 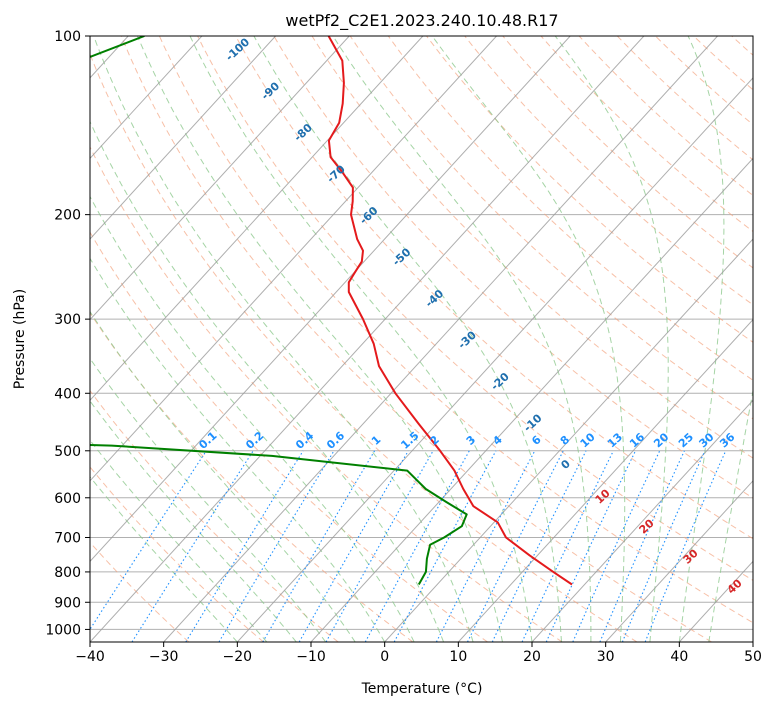 What do you see at coordinates (238, 657) in the screenshot?
I see `x-tick-label: −20` at bounding box center [238, 657].